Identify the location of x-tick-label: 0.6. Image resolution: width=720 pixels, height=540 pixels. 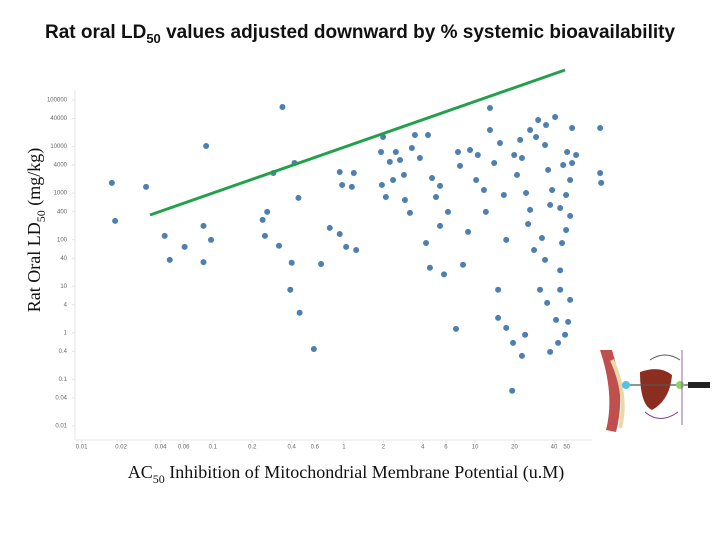
(315, 448).